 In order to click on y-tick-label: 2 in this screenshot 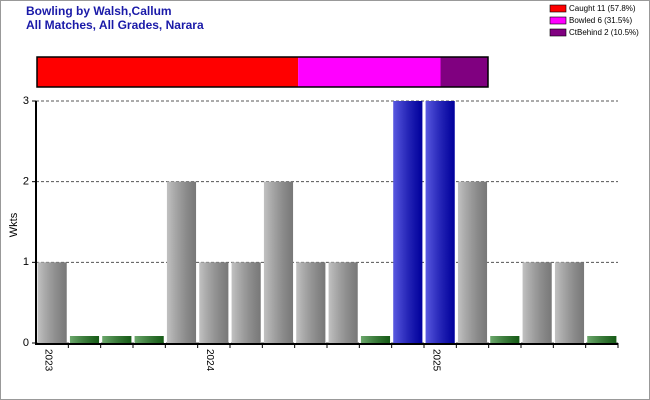, I will do `click(26, 182)`.